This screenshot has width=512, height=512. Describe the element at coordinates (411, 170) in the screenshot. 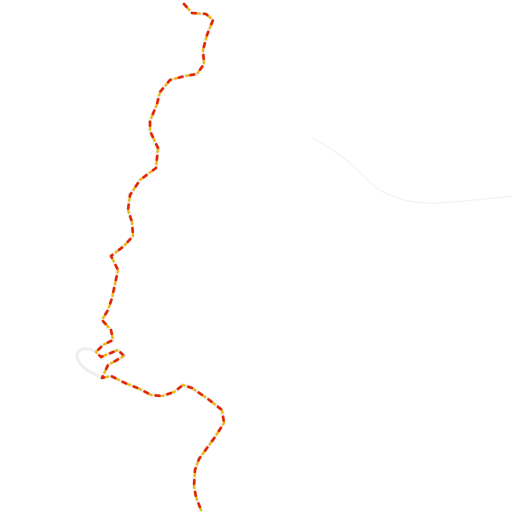

I see `faint-road-line` at that location.